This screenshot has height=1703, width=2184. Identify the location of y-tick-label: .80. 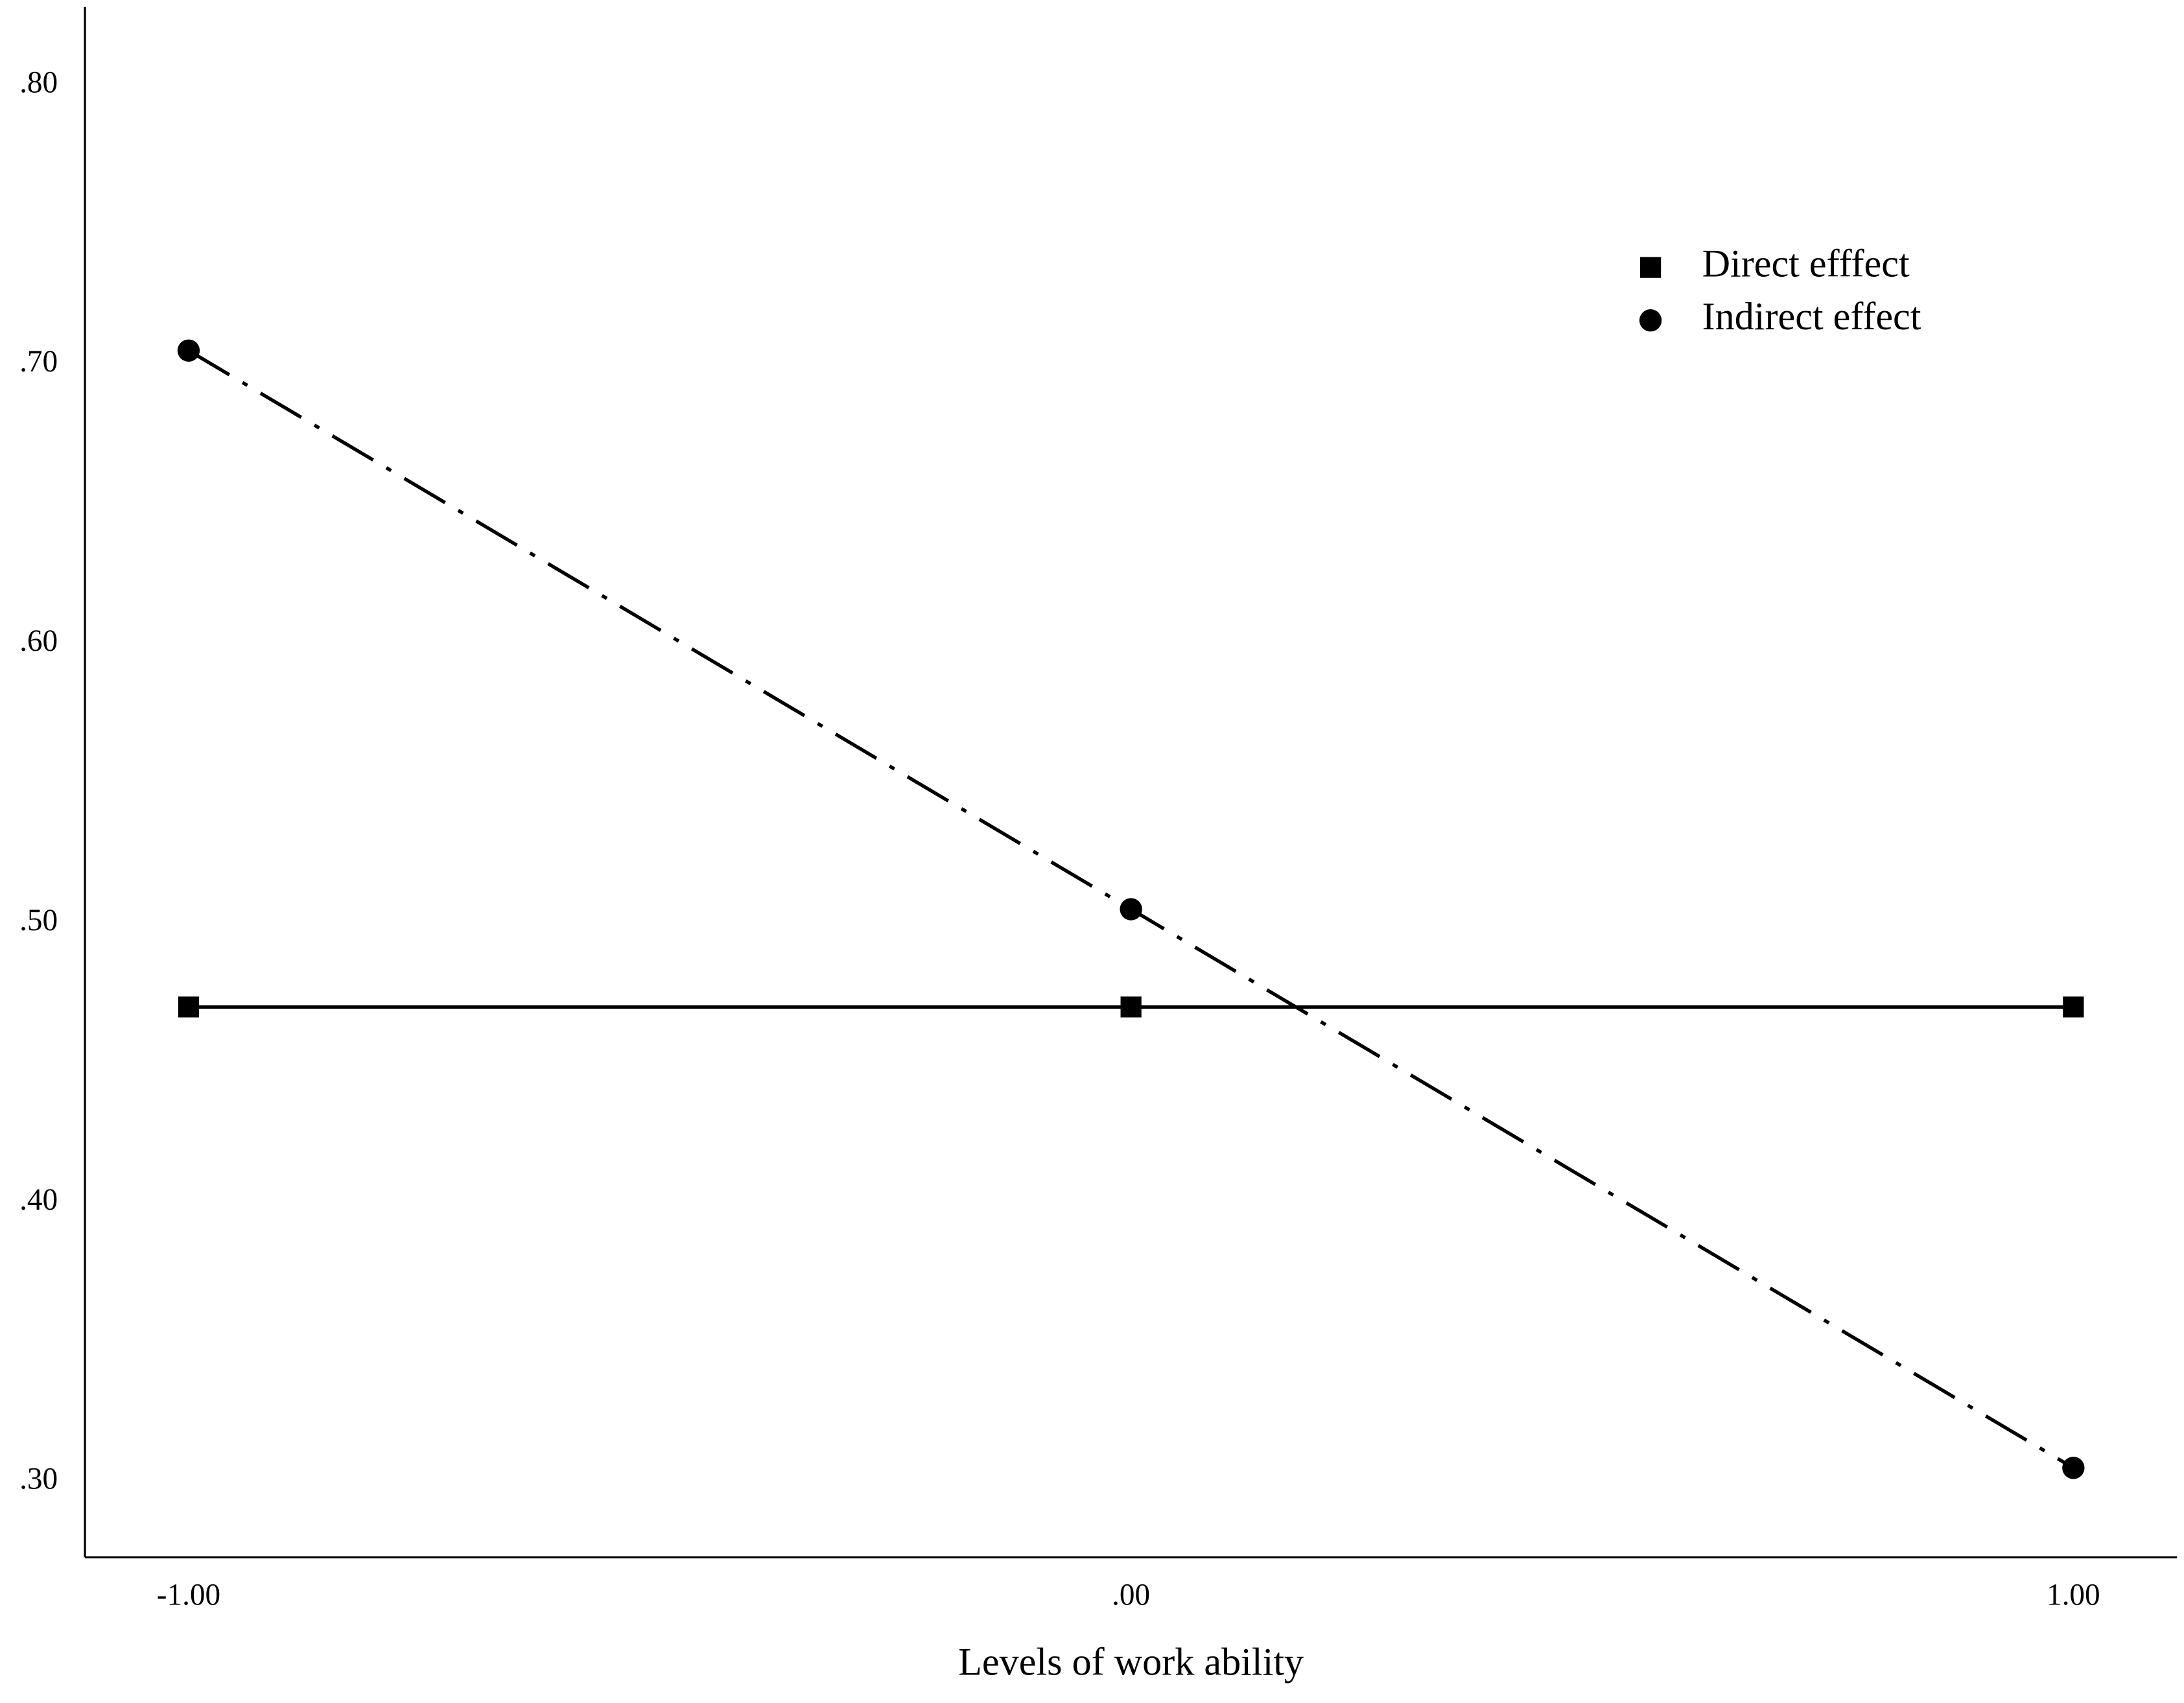
(39, 82).